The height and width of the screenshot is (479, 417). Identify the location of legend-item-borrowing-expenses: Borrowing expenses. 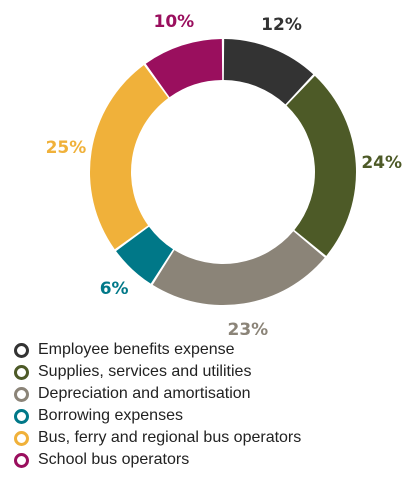
(157, 416).